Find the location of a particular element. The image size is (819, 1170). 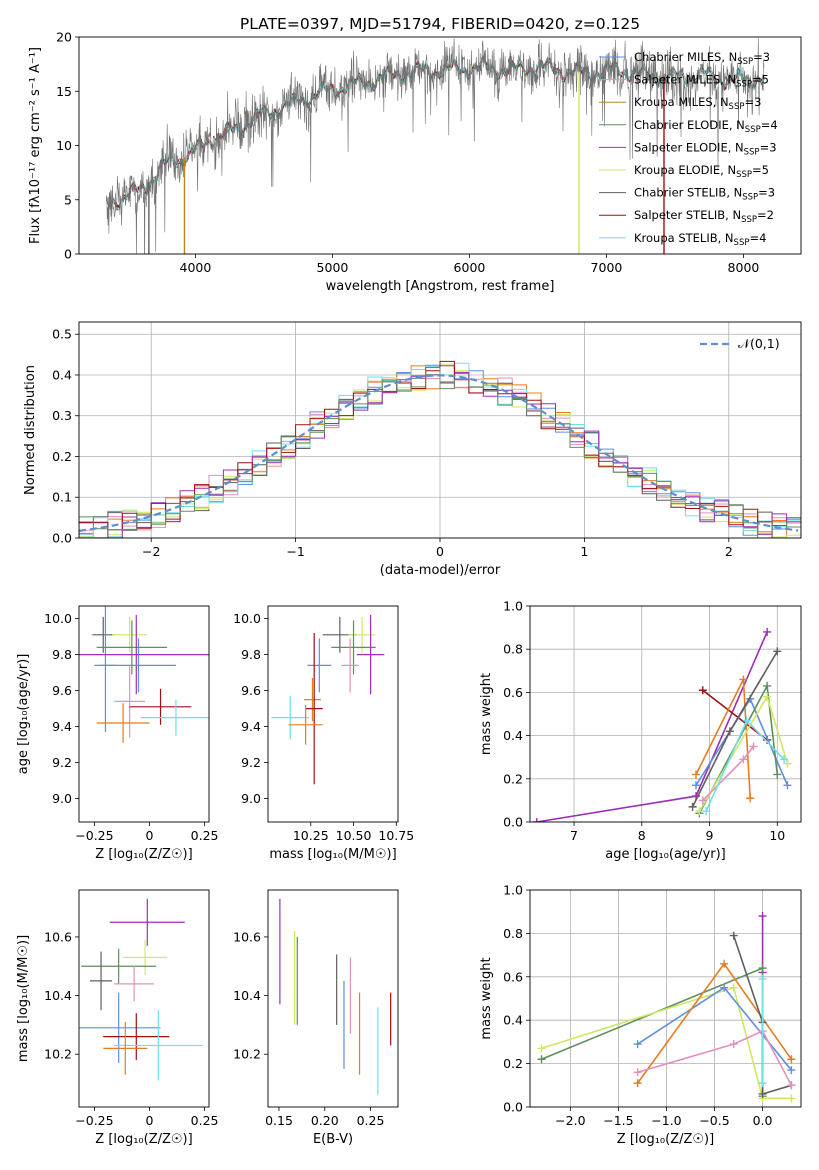

x-tick-label: 10.50 is located at coordinates (354, 835).